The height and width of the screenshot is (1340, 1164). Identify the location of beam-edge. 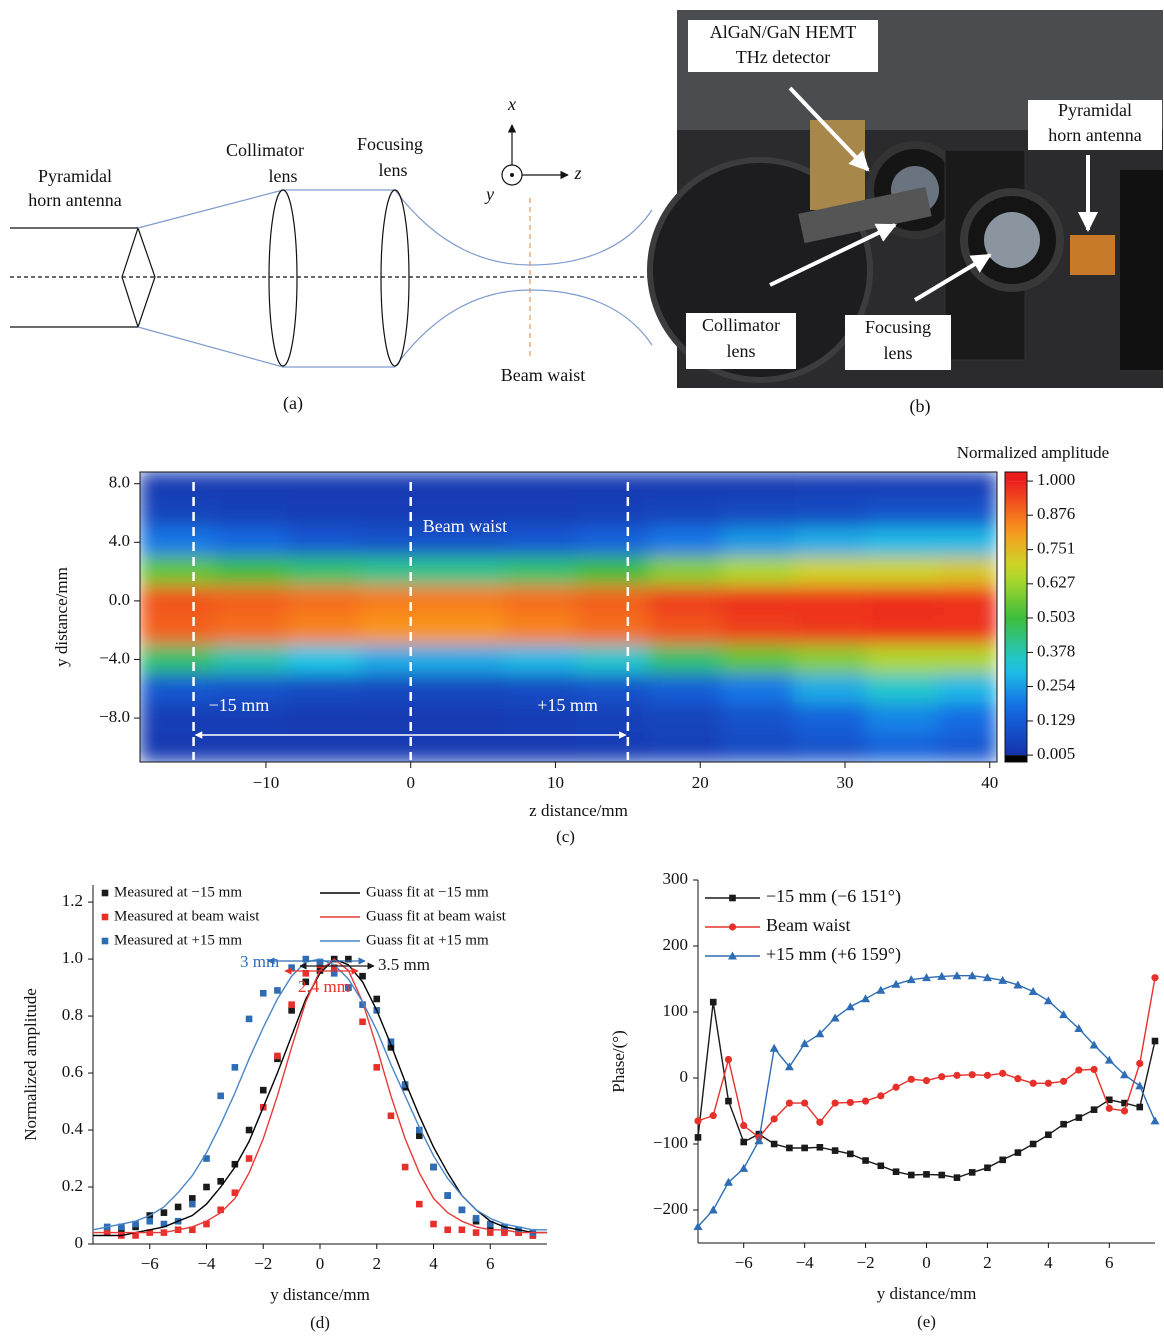
(523, 227).